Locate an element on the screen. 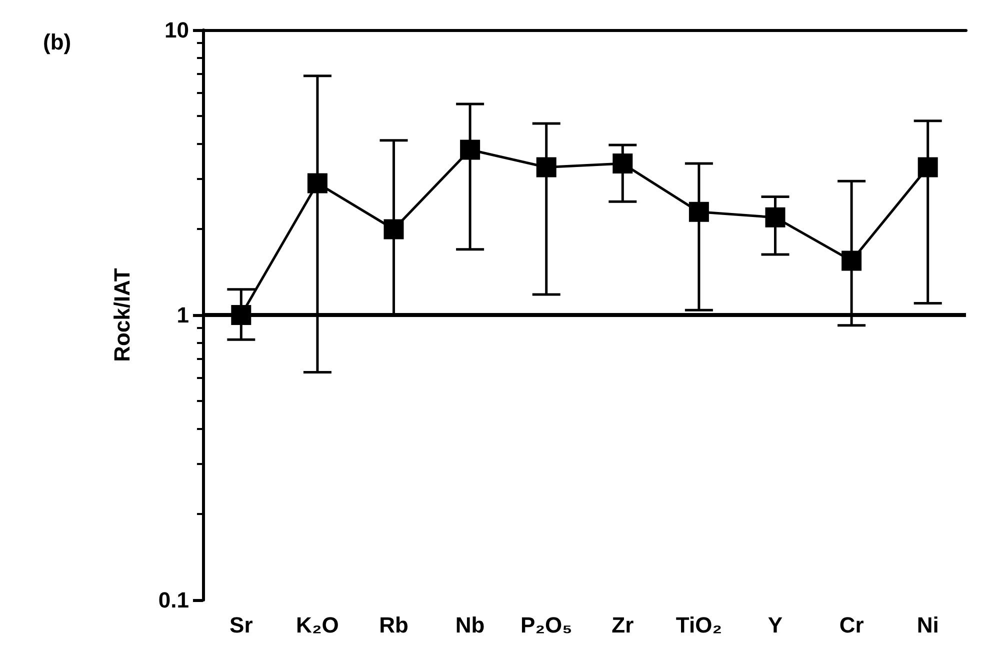 This screenshot has width=988, height=656. y-axis-title: Rock/IAT is located at coordinates (122, 315).